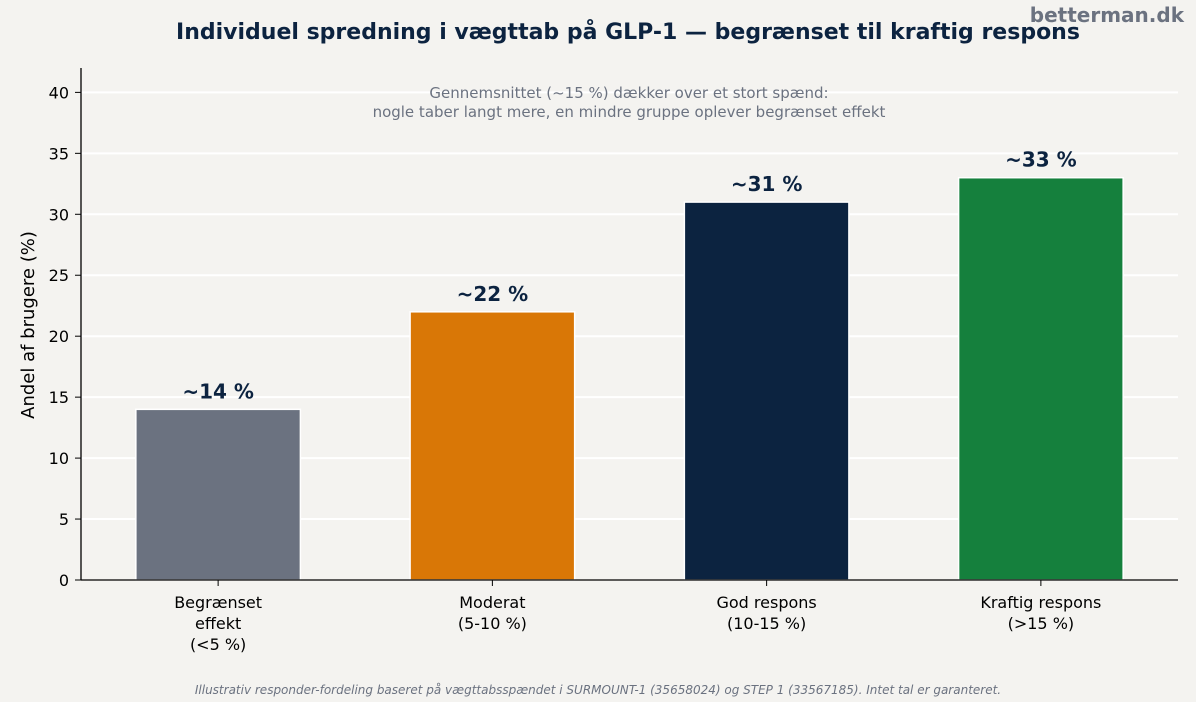 This screenshot has height=702, width=1196. What do you see at coordinates (1107, 15) in the screenshot?
I see `watermark: betterman.dk` at bounding box center [1107, 15].